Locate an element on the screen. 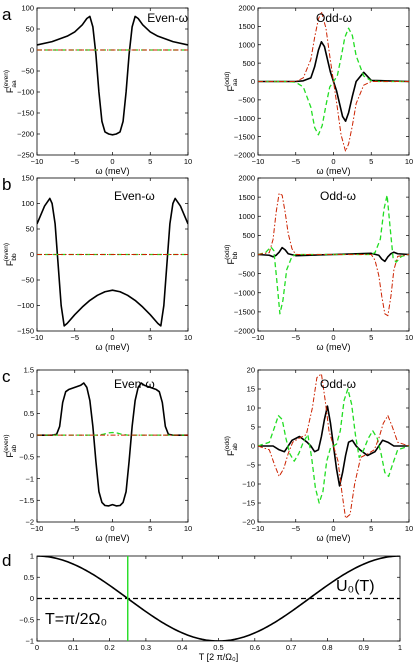 The height and width of the screenshot is (671, 415). y-tick-label: 1500 is located at coordinates (246, 197).